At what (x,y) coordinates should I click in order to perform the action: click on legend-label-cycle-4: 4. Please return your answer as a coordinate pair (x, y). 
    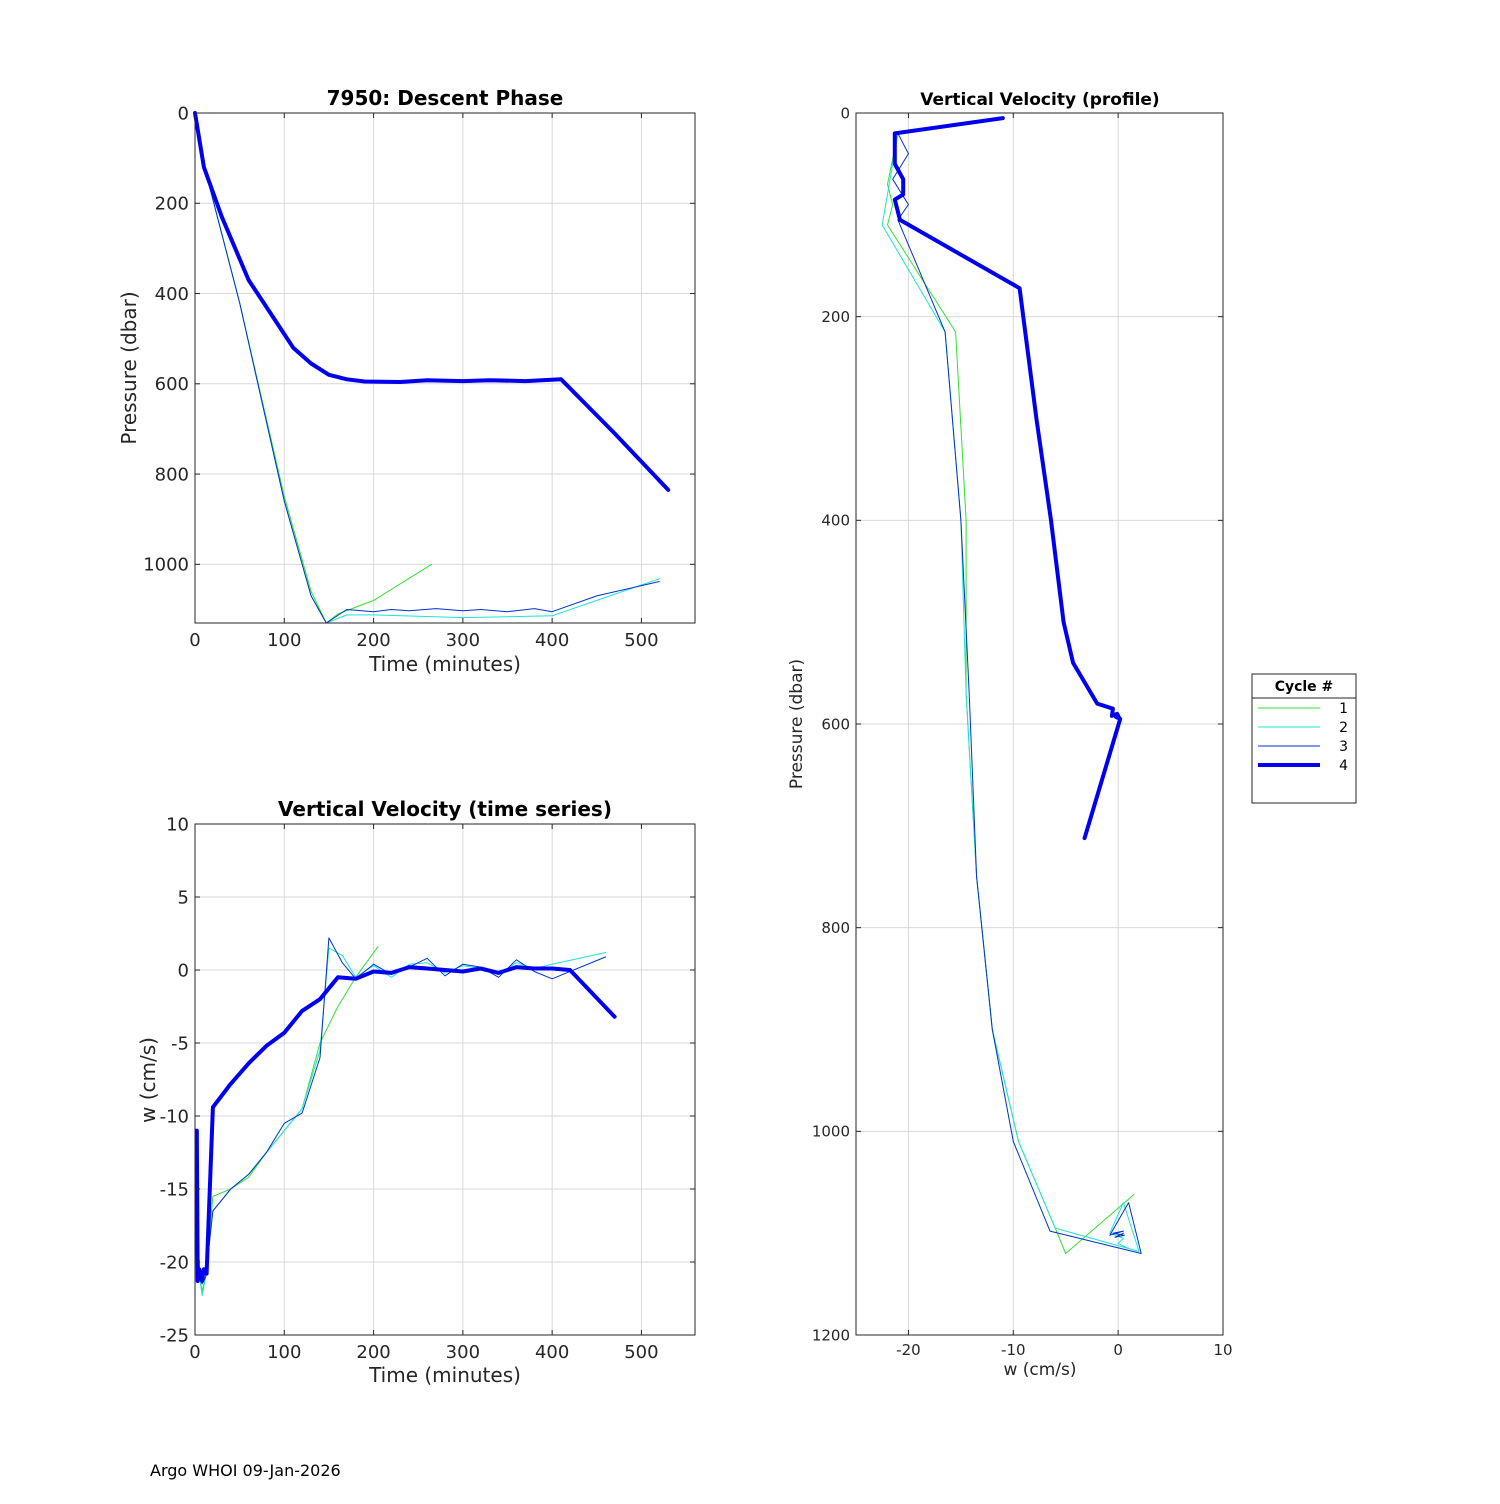
    Looking at the image, I should click on (1343, 766).